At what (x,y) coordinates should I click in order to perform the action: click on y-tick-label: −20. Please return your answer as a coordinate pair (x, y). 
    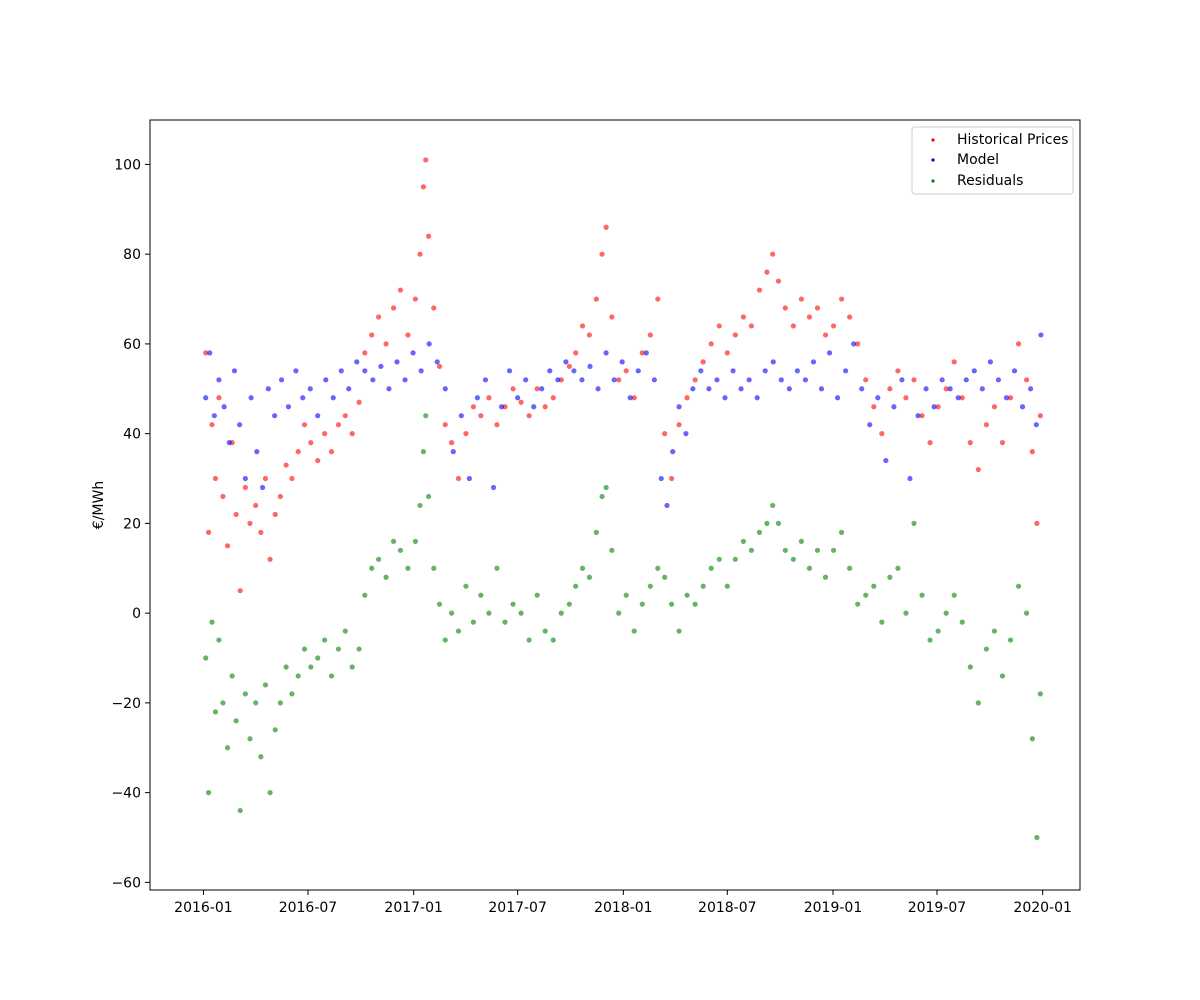
    Looking at the image, I should click on (126, 704).